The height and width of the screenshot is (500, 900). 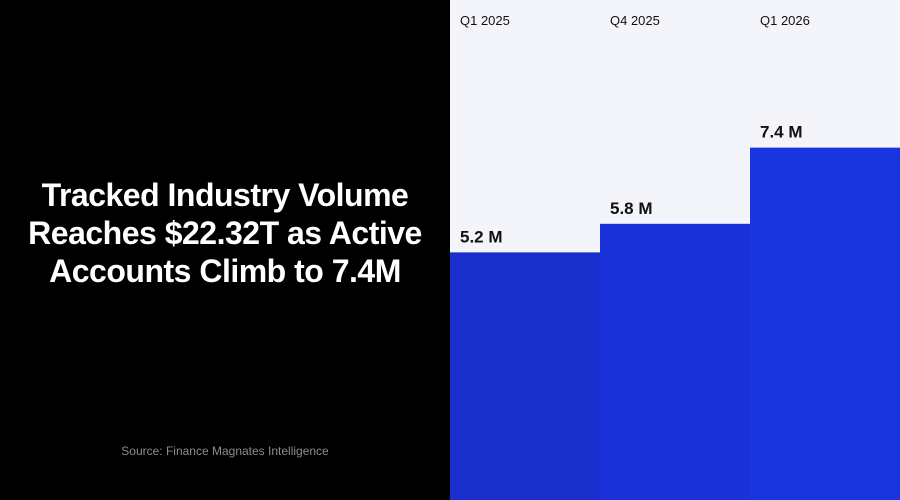 I want to click on category-label: Q4 2025, so click(x=635, y=20).